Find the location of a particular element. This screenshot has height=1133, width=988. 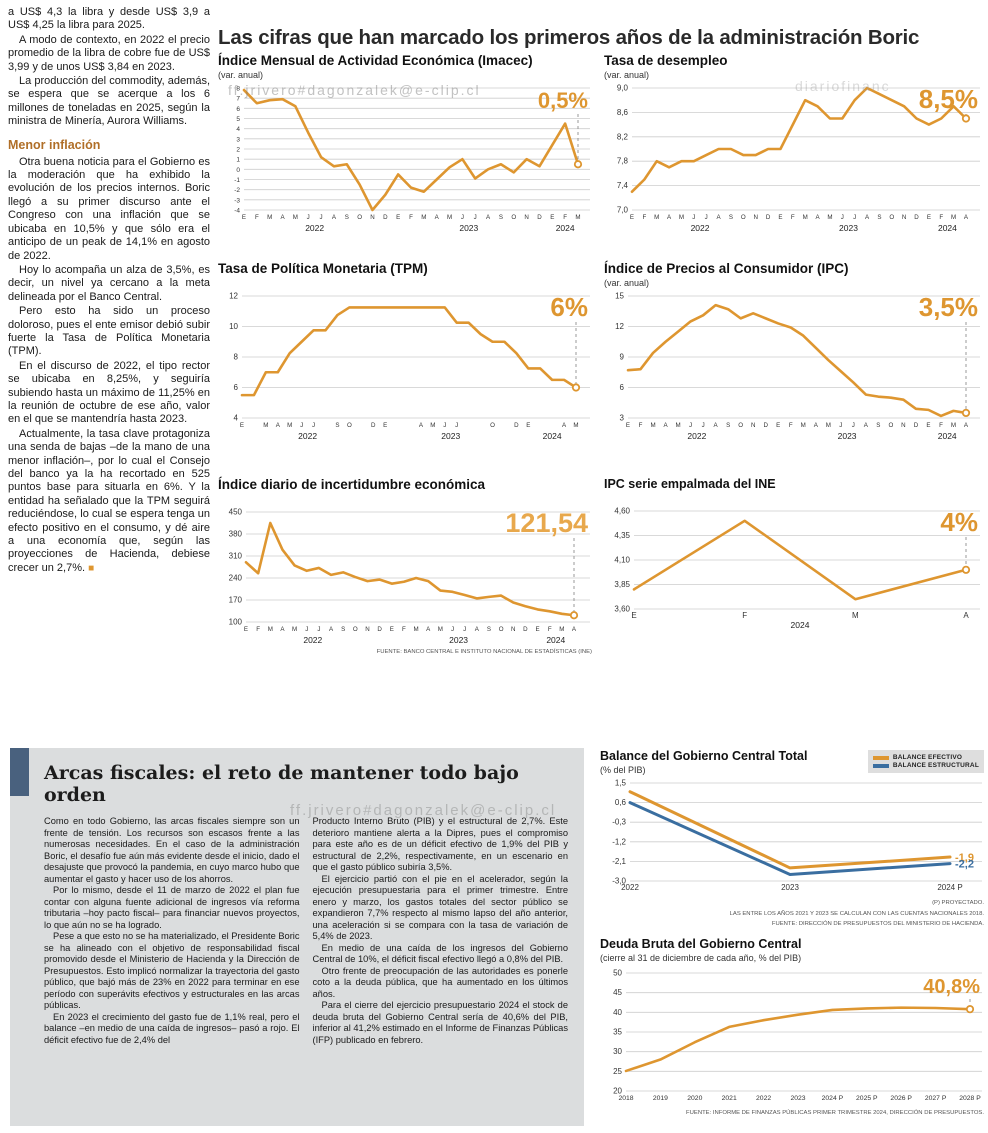

chart-footnote: (P) PROYECTADO. is located at coordinates (958, 902).